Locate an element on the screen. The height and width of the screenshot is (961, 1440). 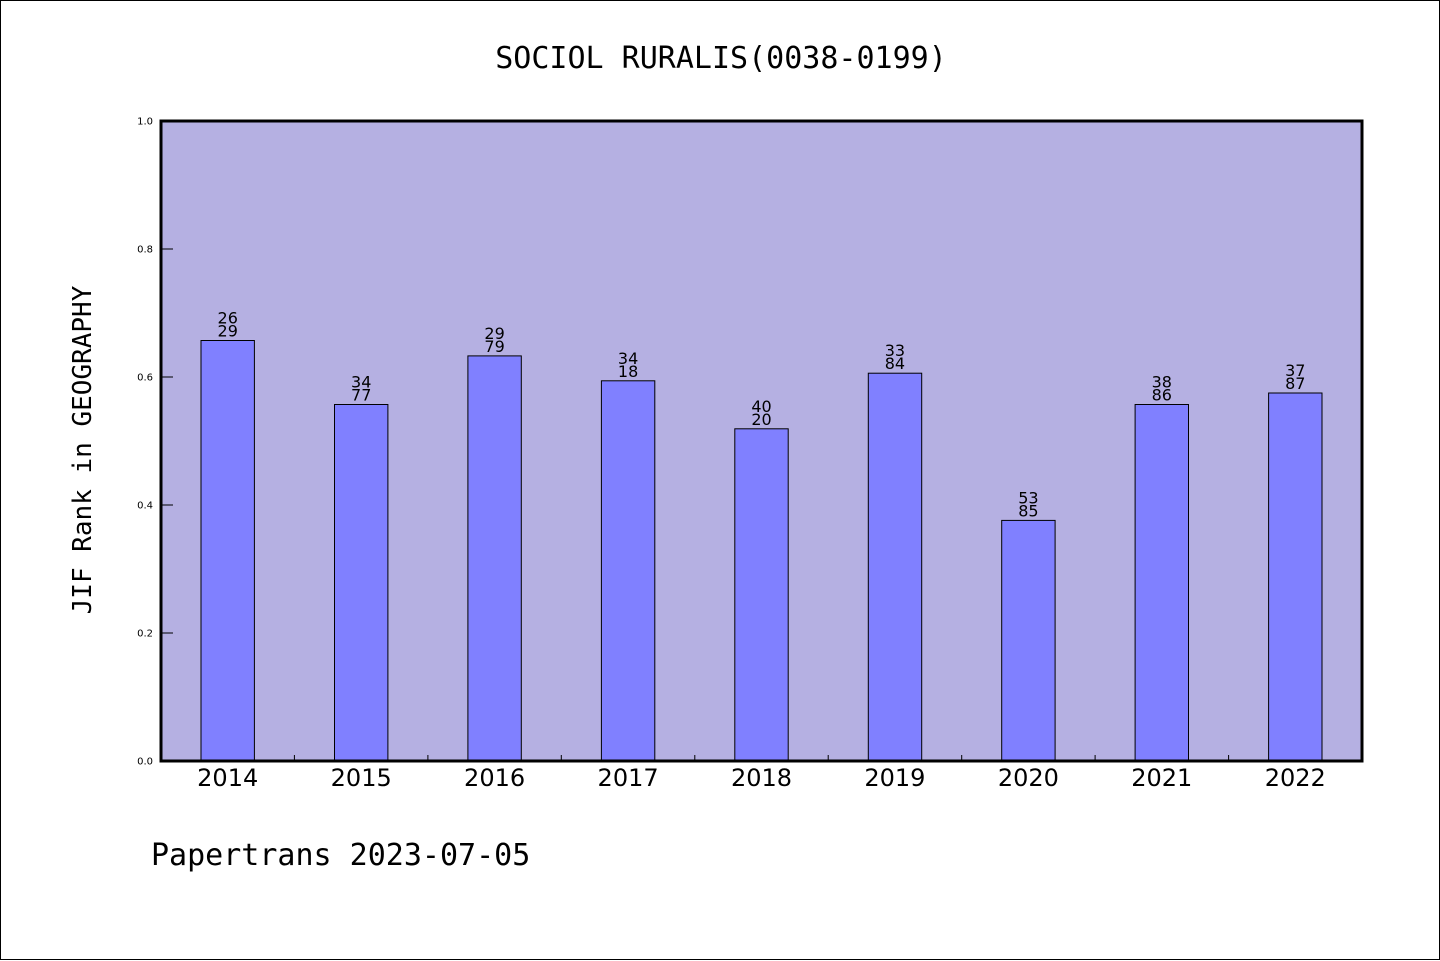
x-axis: 2014 2015 2016 2017 2018 2019 2020 2021 2022 is located at coordinates (761, 773).